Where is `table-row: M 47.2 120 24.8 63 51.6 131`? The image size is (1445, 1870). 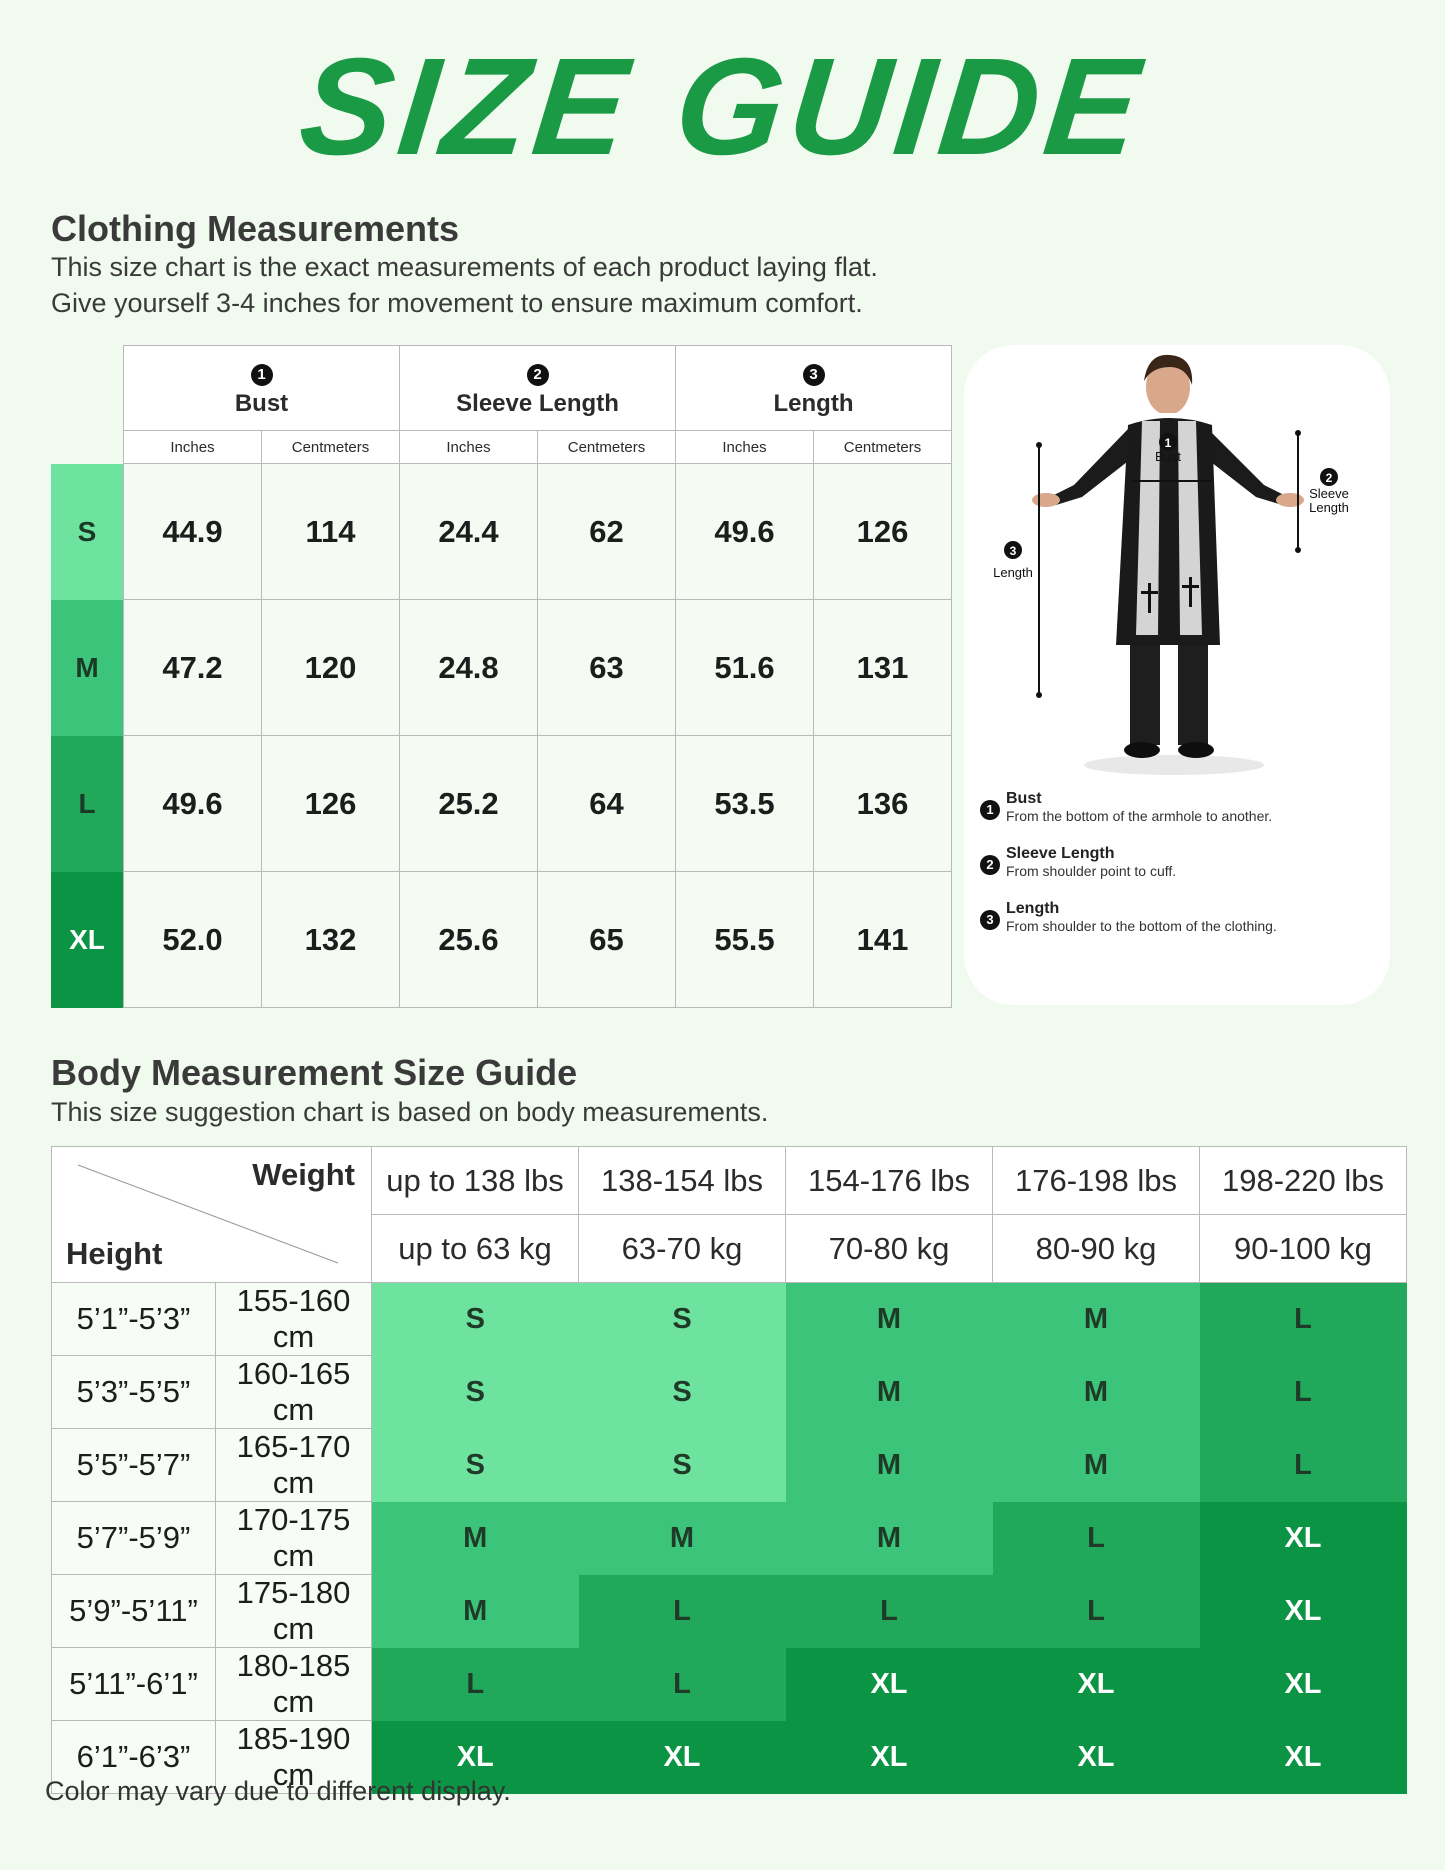 table-row: M 47.2 120 24.8 63 51.6 131 is located at coordinates (501, 667).